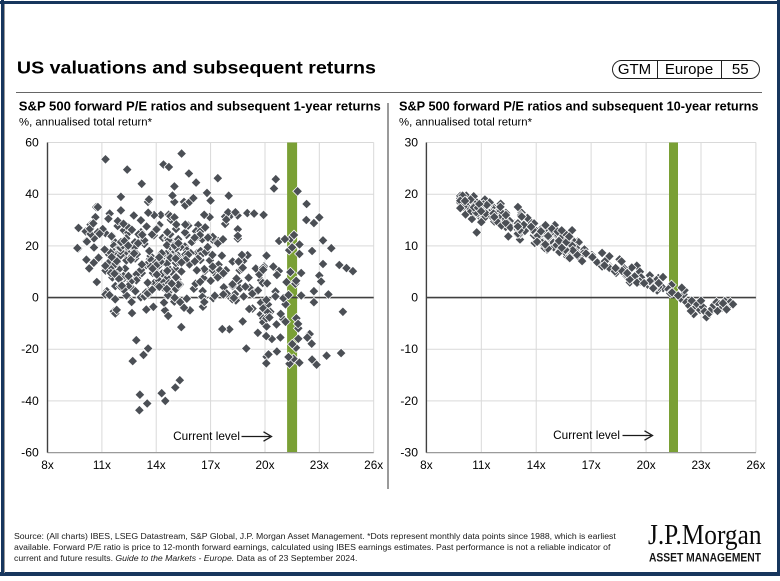 This screenshot has height=581, width=780. Describe the element at coordinates (32, 143) in the screenshot. I see `svg-text: 60` at that location.